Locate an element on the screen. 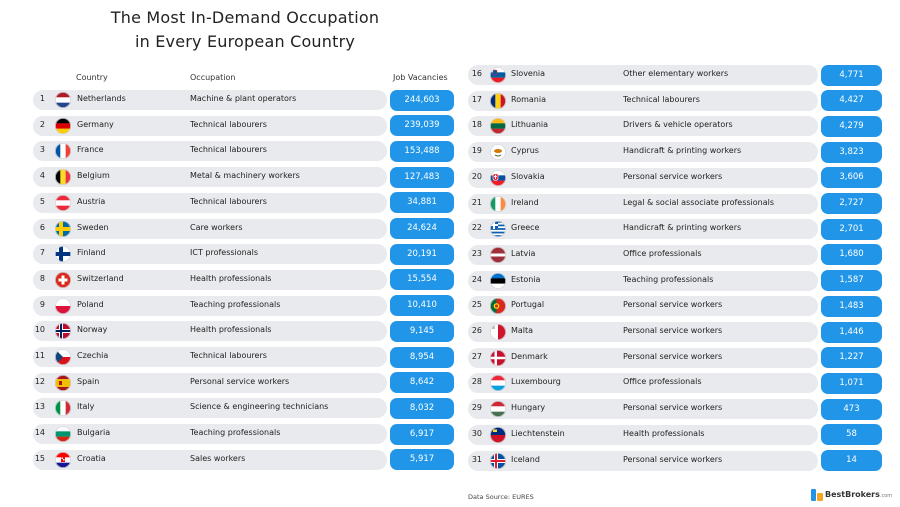  table-row: 12 Spain Personal service workers is located at coordinates (210, 382).